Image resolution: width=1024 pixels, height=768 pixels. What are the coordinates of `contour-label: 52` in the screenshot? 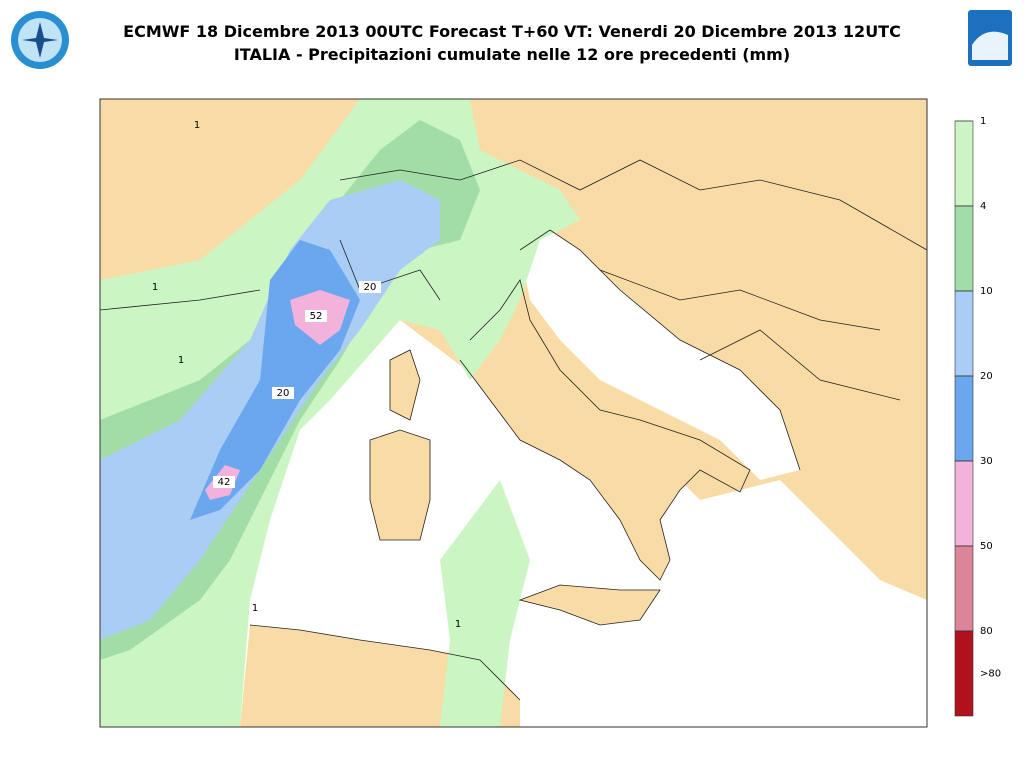 It's located at (316, 316).